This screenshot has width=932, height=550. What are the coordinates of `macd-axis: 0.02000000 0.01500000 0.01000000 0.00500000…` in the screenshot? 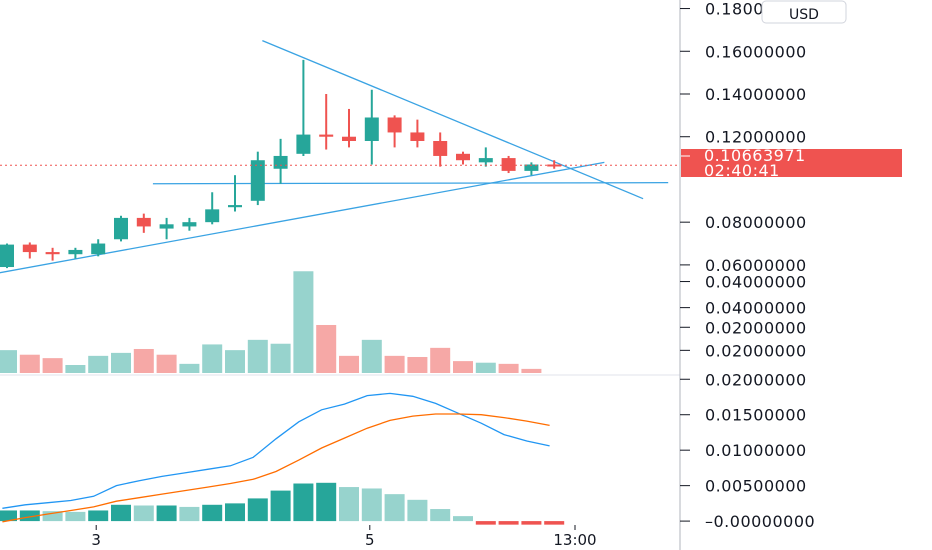 It's located at (747, 450).